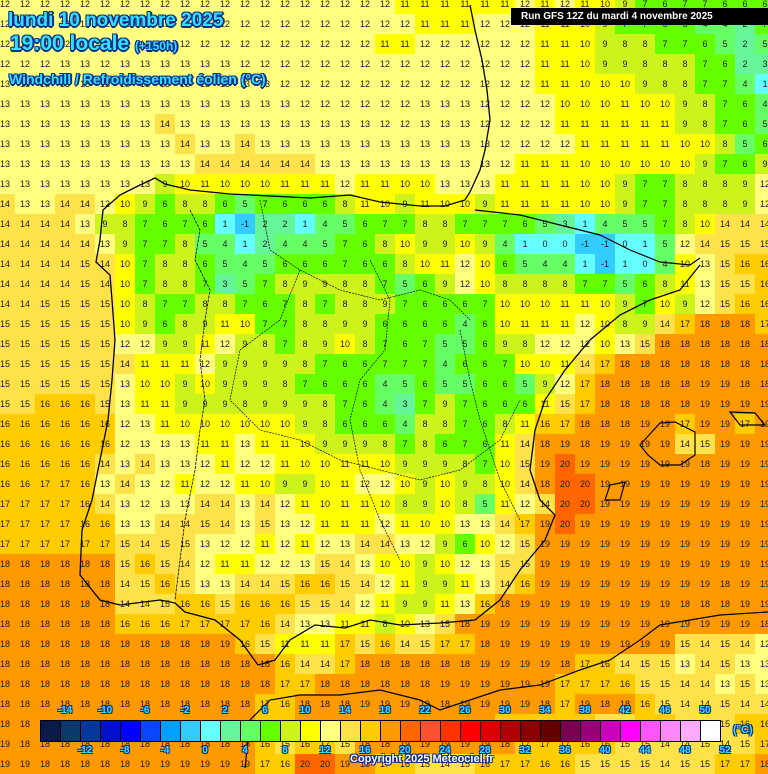  I want to click on legend-tick-bottom: 8, so click(285, 750).